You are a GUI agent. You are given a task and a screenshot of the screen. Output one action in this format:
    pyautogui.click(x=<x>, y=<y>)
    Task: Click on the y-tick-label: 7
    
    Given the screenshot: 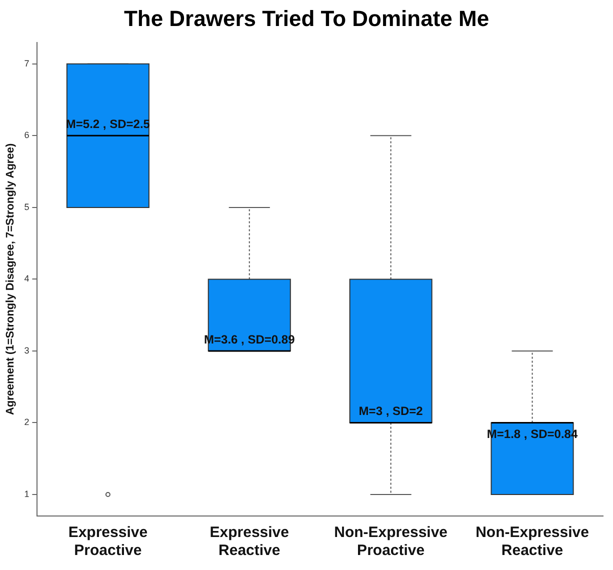 What is the action you would take?
    pyautogui.click(x=27, y=63)
    